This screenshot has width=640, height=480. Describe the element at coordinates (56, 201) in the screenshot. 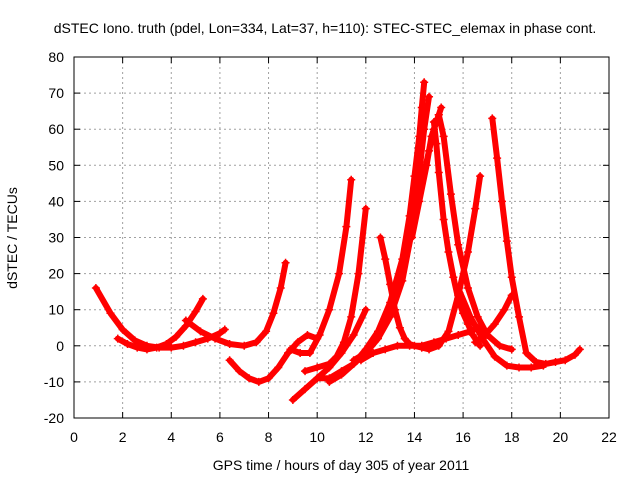

I see `y-tick-label: 40` at that location.